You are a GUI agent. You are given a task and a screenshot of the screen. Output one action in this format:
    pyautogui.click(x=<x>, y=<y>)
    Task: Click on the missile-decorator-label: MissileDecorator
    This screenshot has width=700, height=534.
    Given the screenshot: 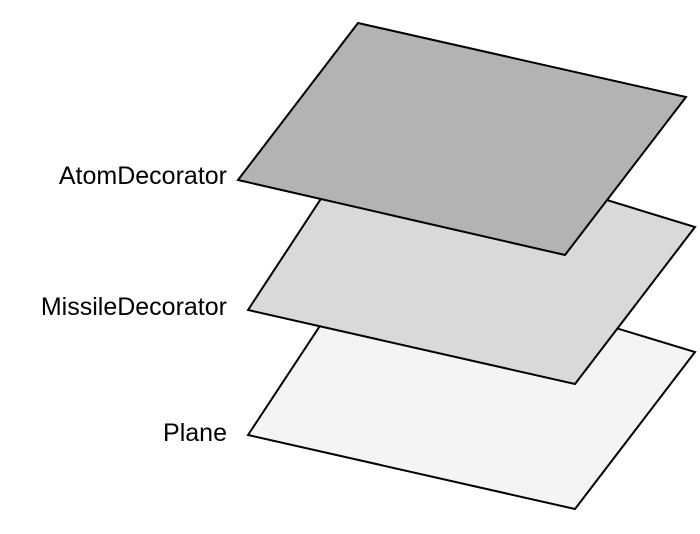 What is the action you would take?
    pyautogui.click(x=134, y=307)
    